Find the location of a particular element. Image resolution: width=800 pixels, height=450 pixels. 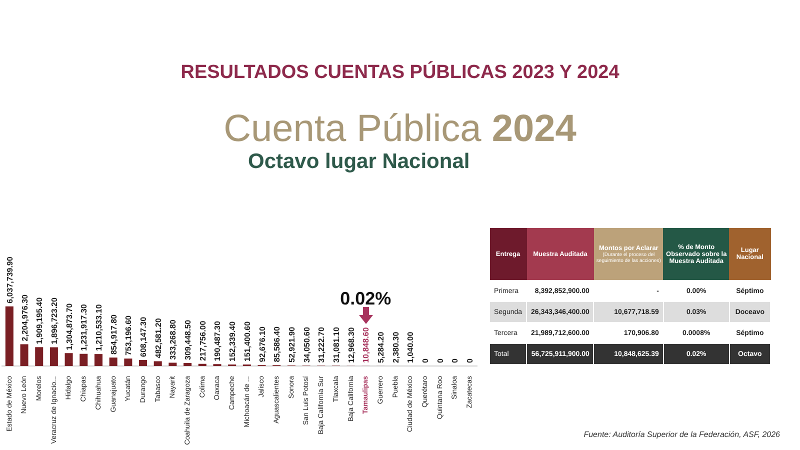

data-label: 31,222.70 is located at coordinates (321, 344).